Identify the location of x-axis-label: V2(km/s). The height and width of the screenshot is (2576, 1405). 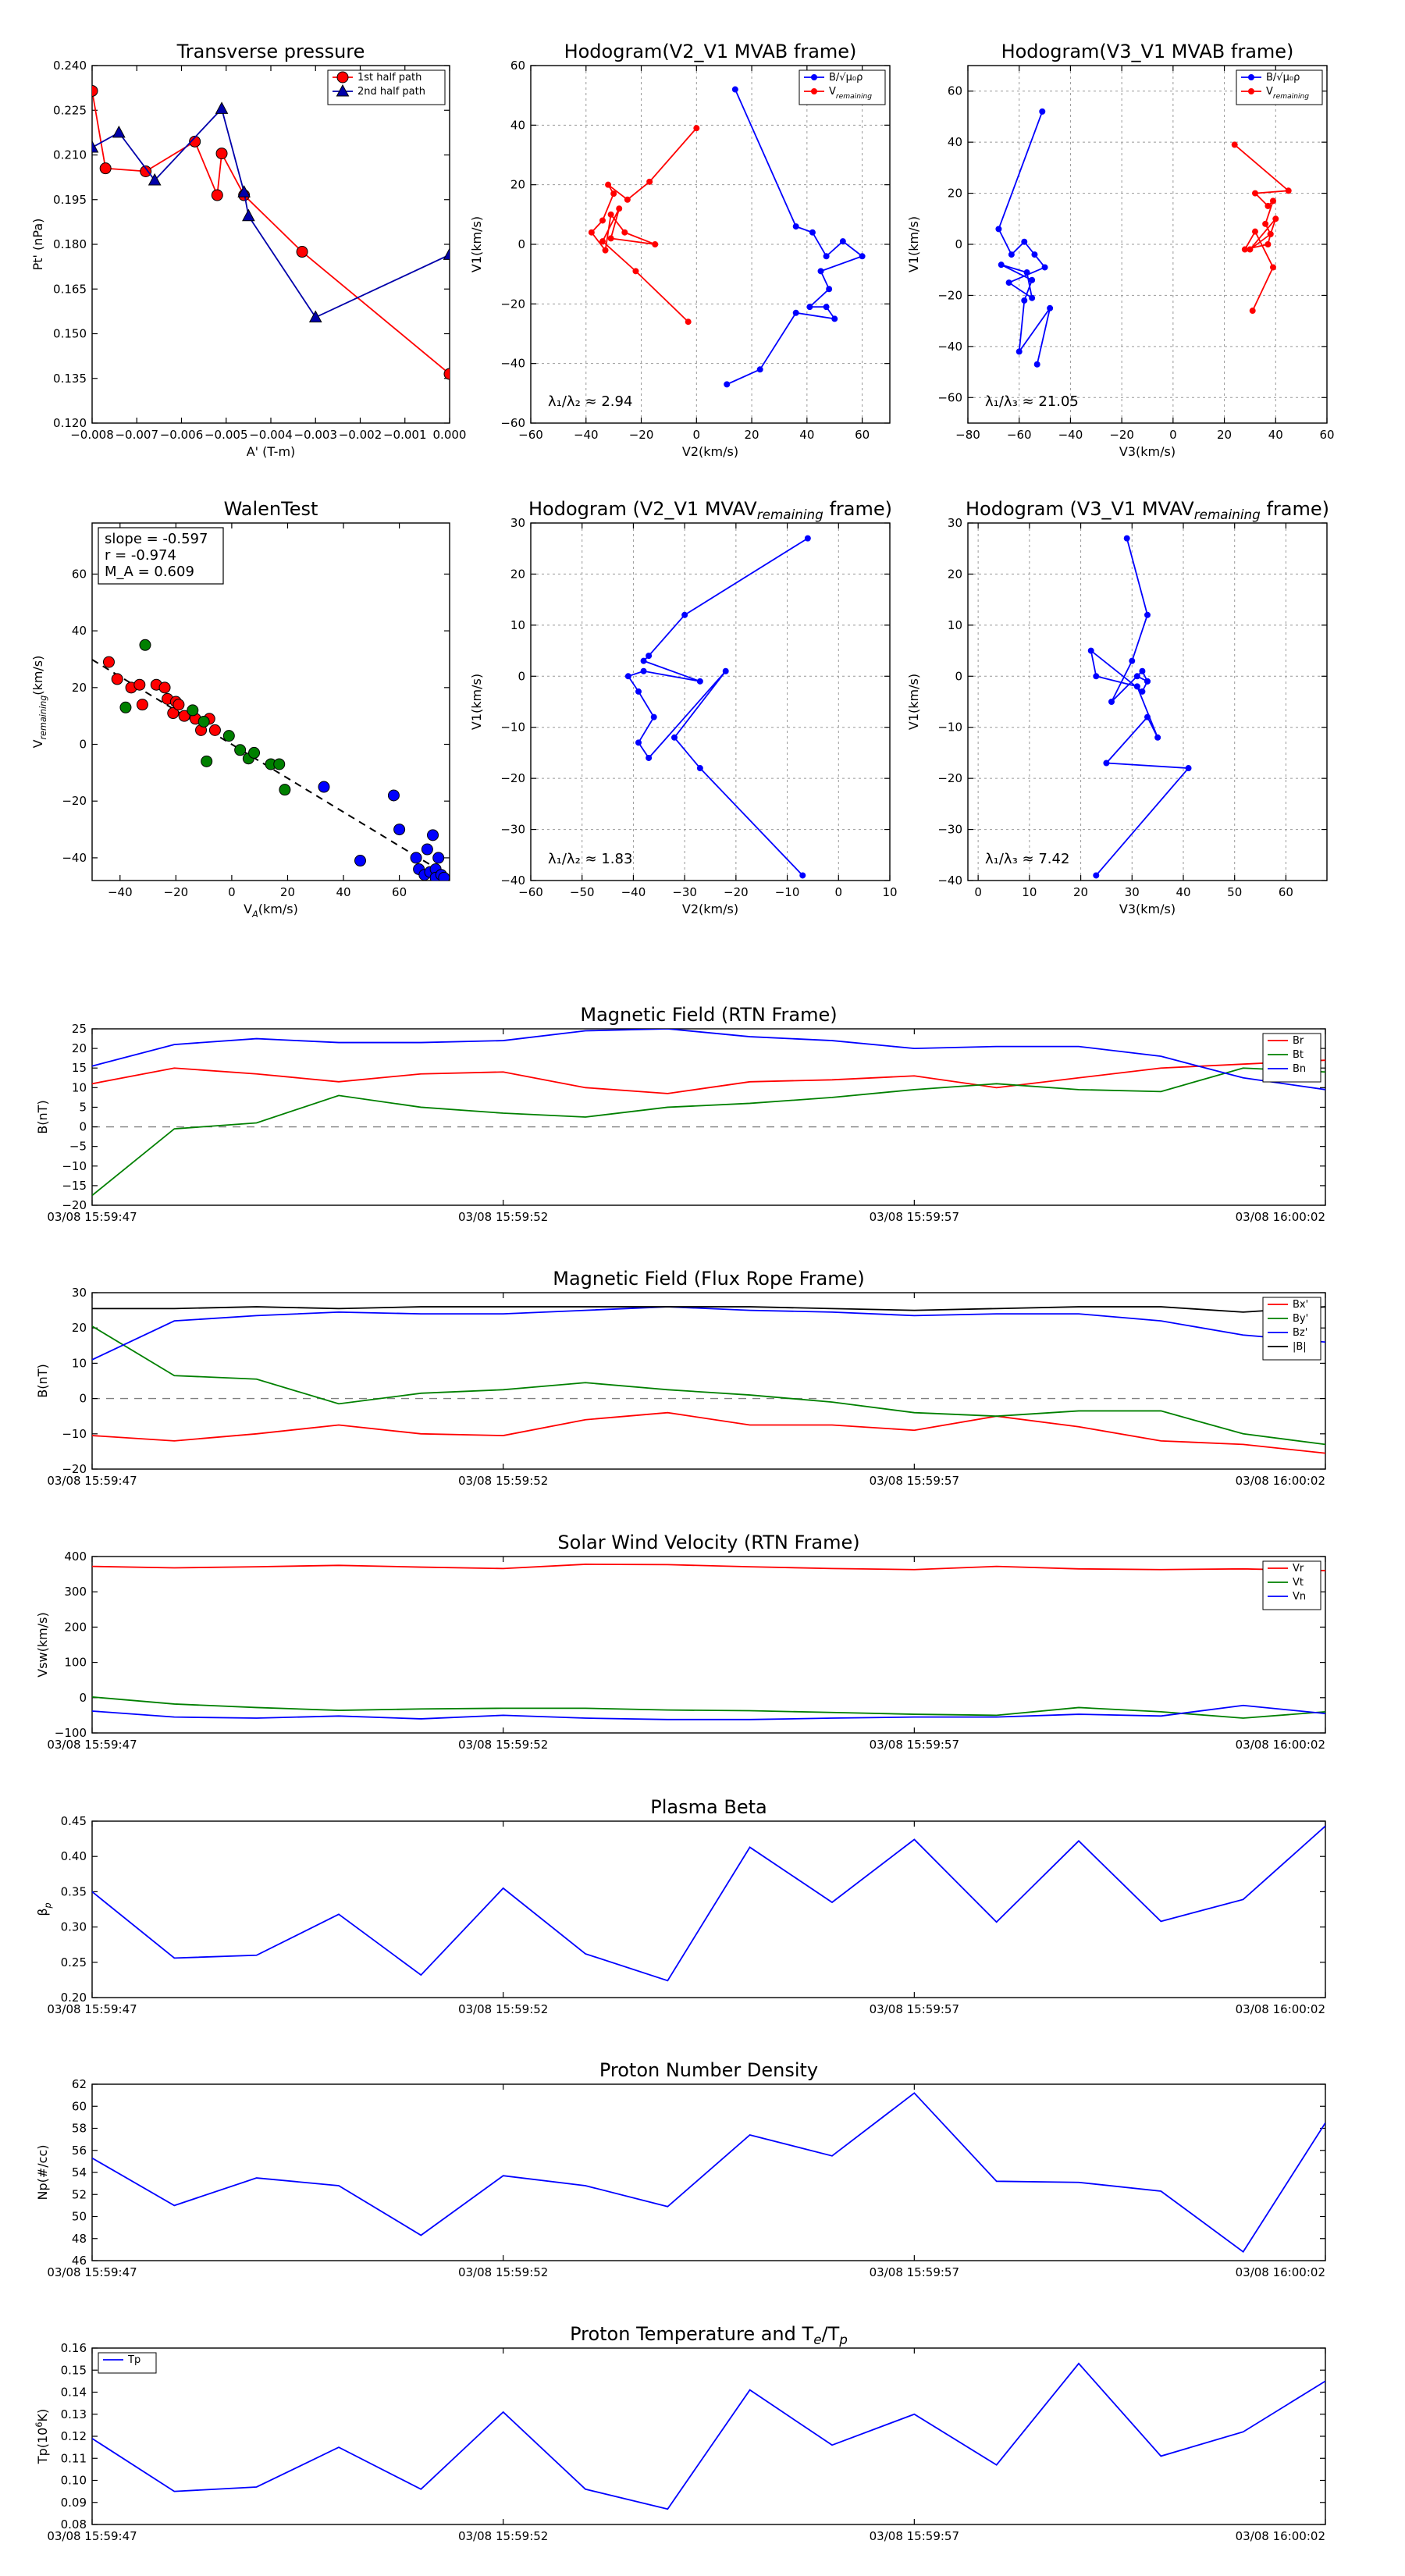
(710, 909).